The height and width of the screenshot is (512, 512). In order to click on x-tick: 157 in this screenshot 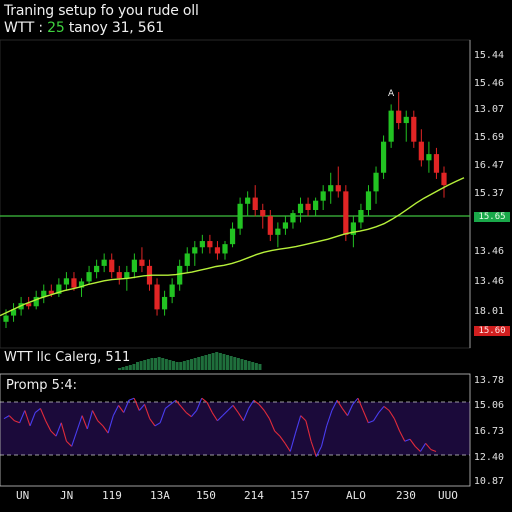, I will do `click(300, 495)`.